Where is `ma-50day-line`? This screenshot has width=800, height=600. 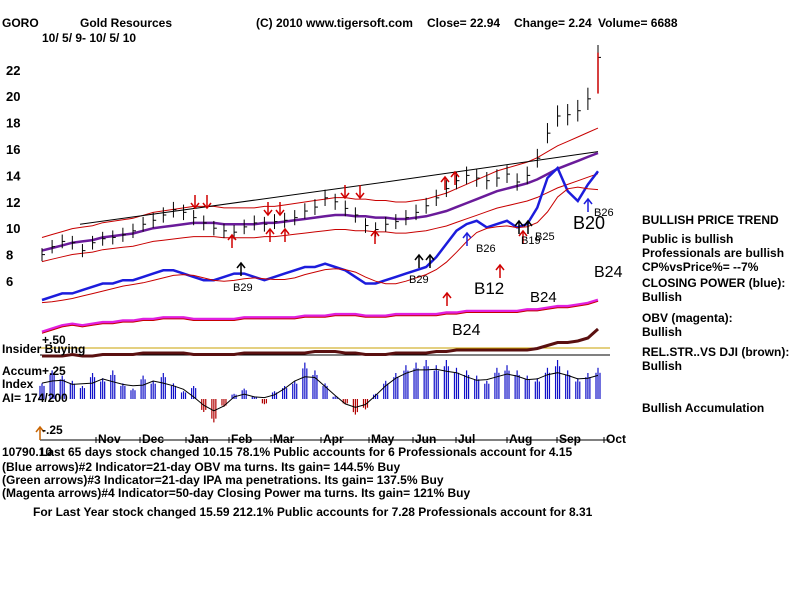 ma-50day-line is located at coordinates (320, 201).